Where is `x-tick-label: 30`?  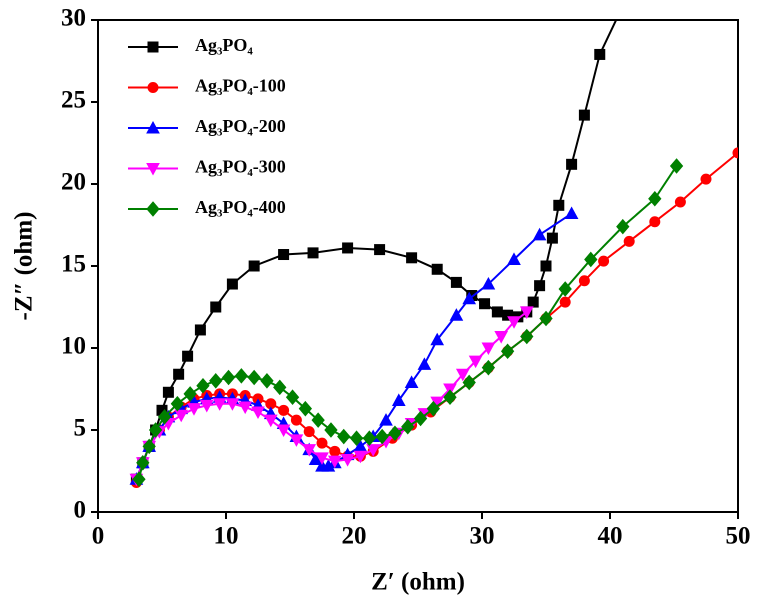
x-tick-label: 30 is located at coordinates (482, 536).